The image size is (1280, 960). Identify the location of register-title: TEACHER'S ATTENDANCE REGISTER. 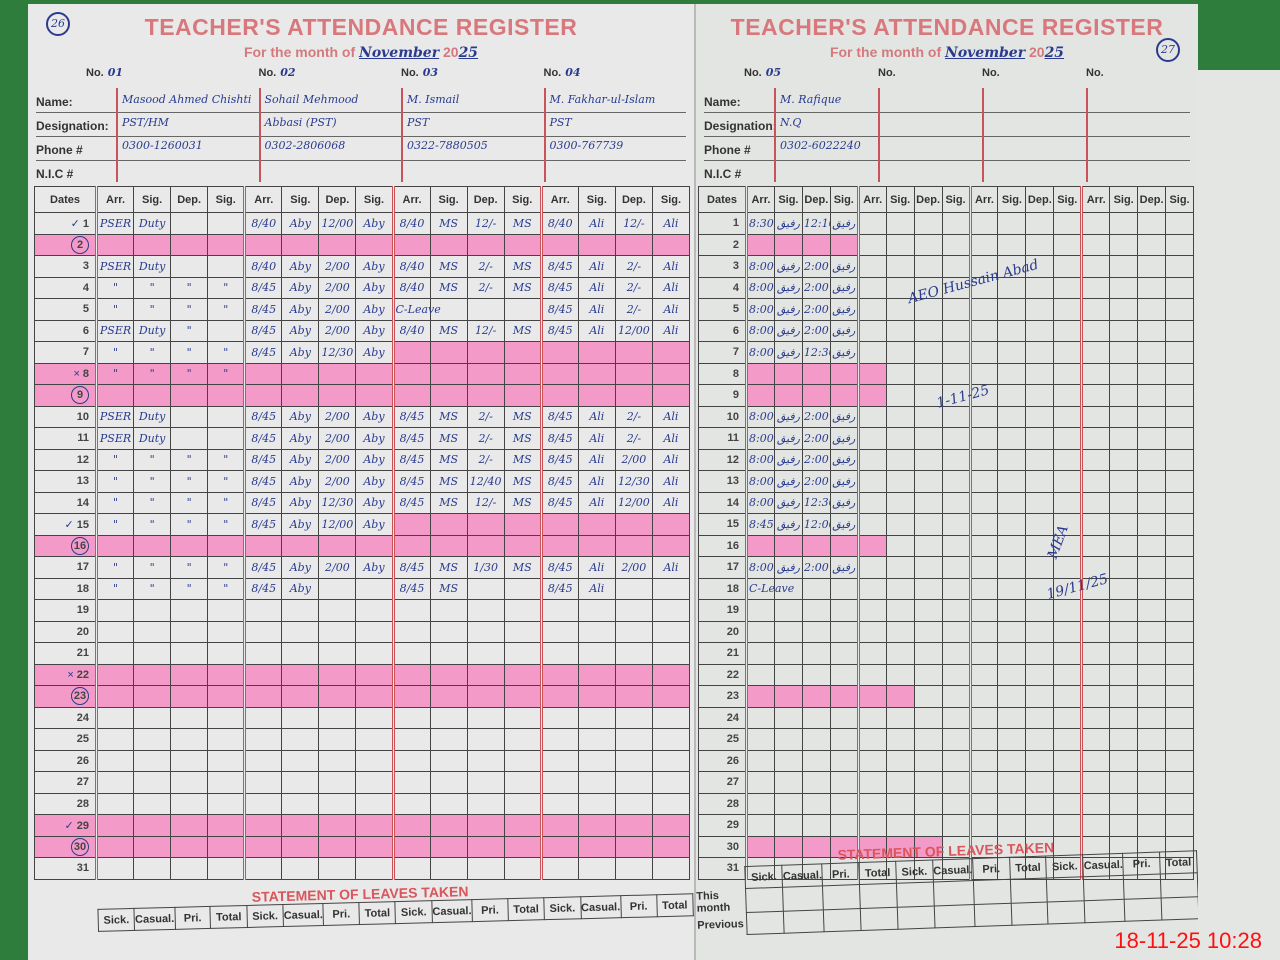
(361, 27).